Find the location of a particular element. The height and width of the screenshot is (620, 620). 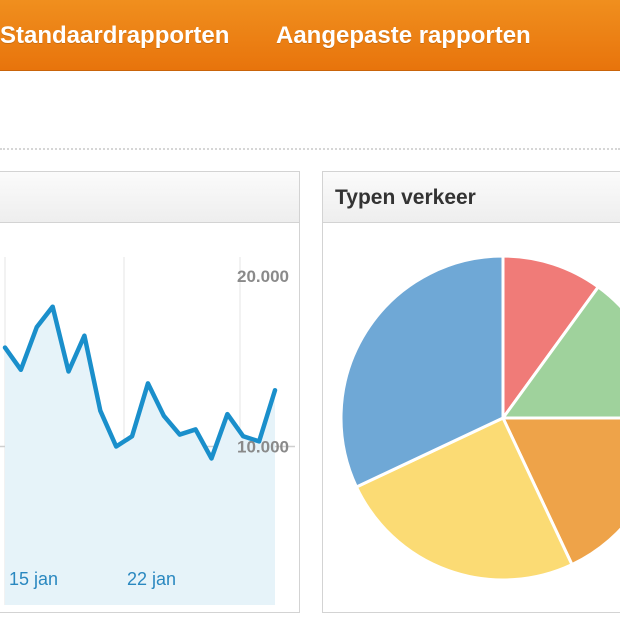

traffic-chart-panel-header is located at coordinates (149, 197).